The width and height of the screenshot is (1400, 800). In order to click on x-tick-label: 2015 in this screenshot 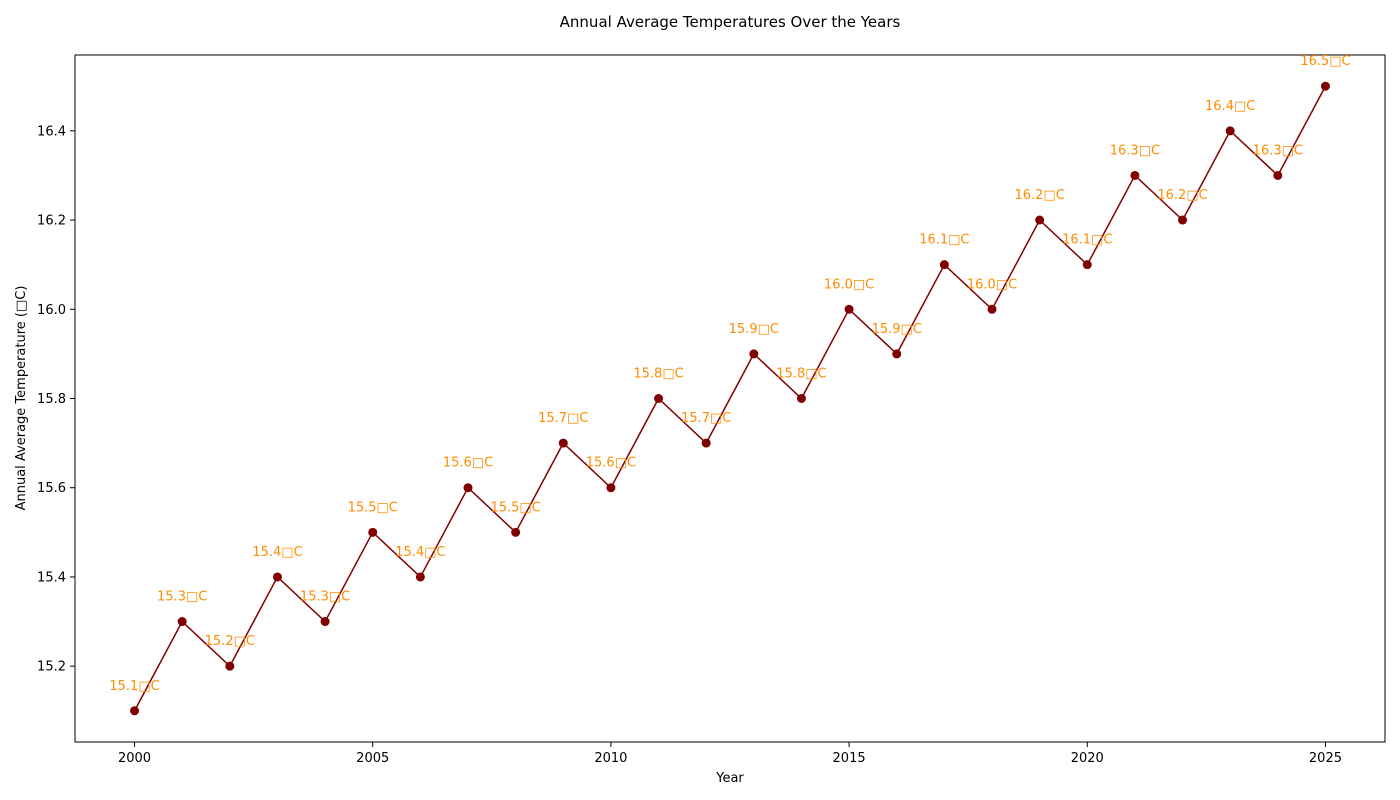, I will do `click(849, 758)`.